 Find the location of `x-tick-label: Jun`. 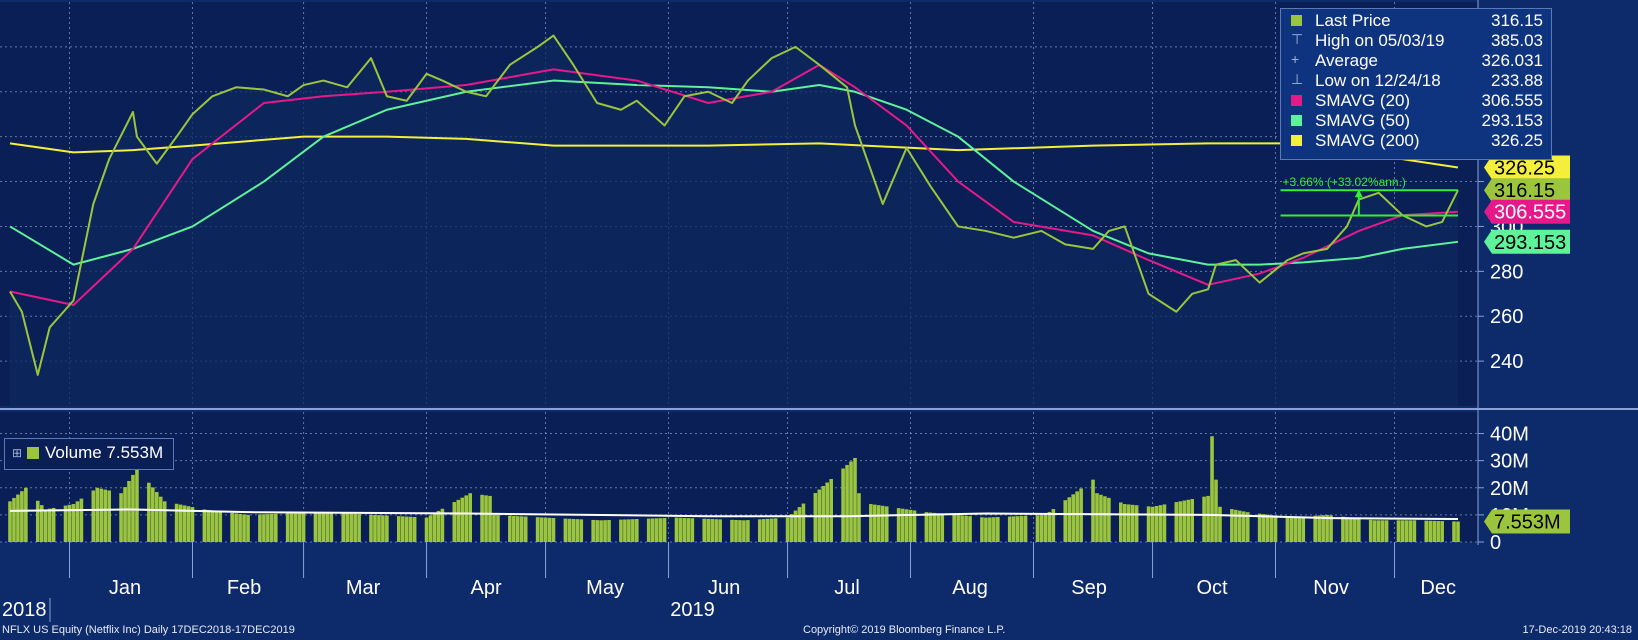

x-tick-label: Jun is located at coordinates (724, 588).